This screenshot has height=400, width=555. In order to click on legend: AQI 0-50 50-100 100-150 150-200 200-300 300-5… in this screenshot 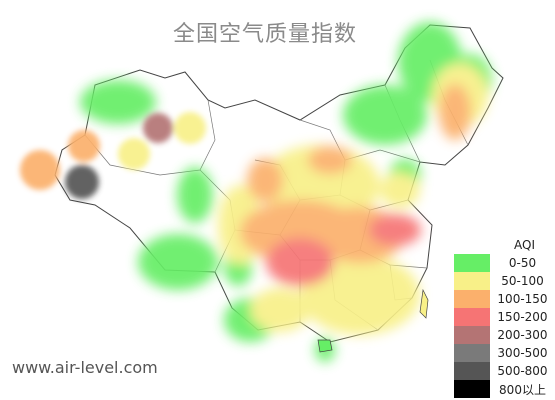, I will do `click(504, 317)`.